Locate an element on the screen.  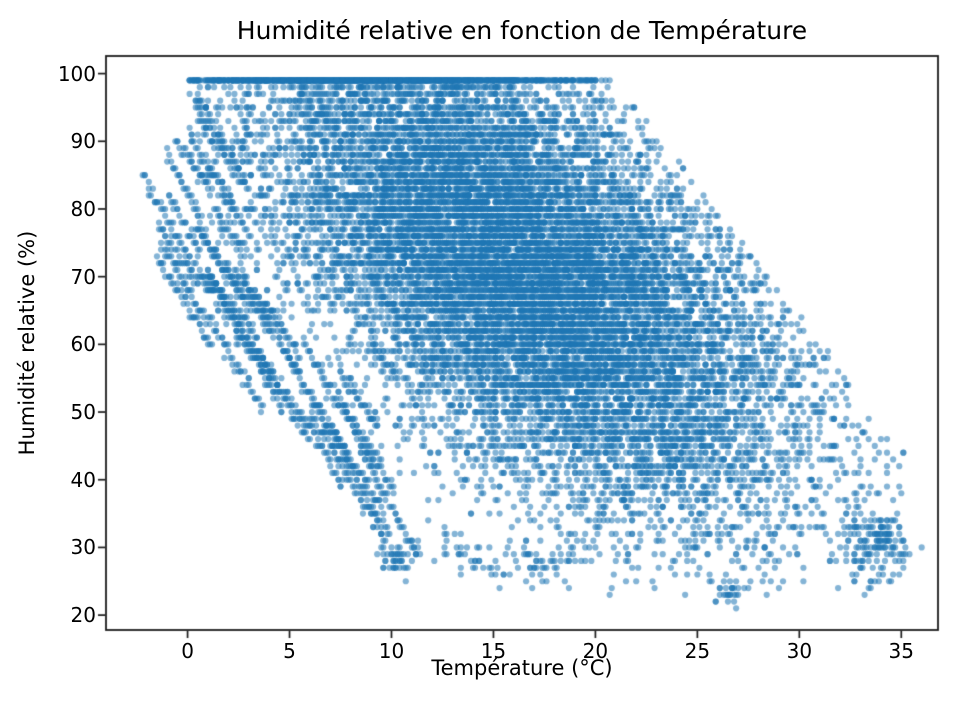
y-tick-label: 100 is located at coordinates (76, 73).